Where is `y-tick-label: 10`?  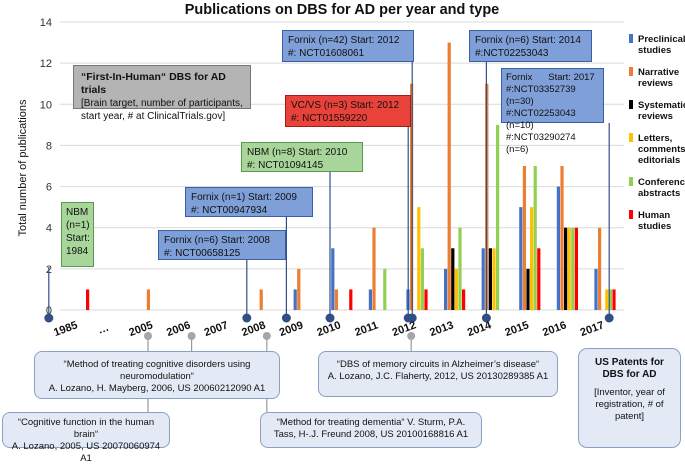
y-tick-label: 10 is located at coordinates (46, 105).